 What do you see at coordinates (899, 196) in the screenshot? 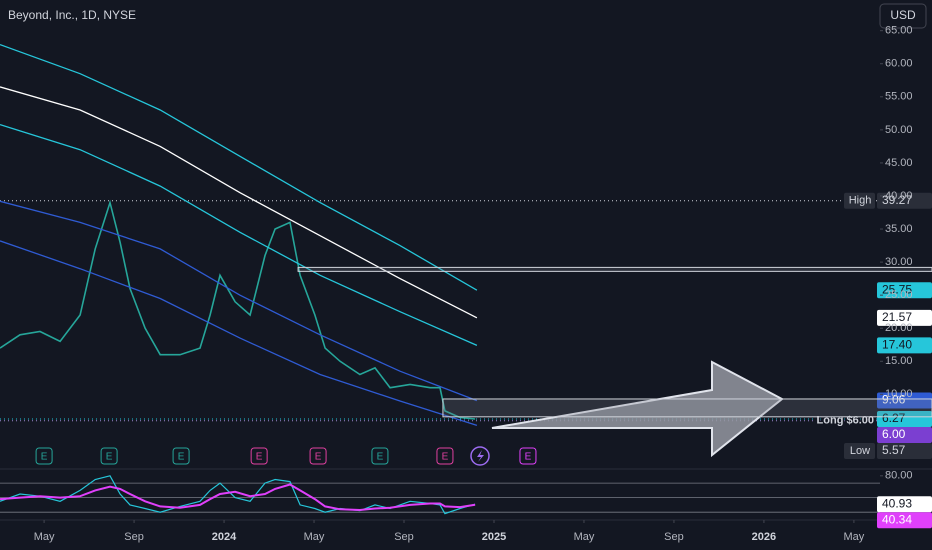
I see `y-tick-label: 40.00` at bounding box center [899, 196].